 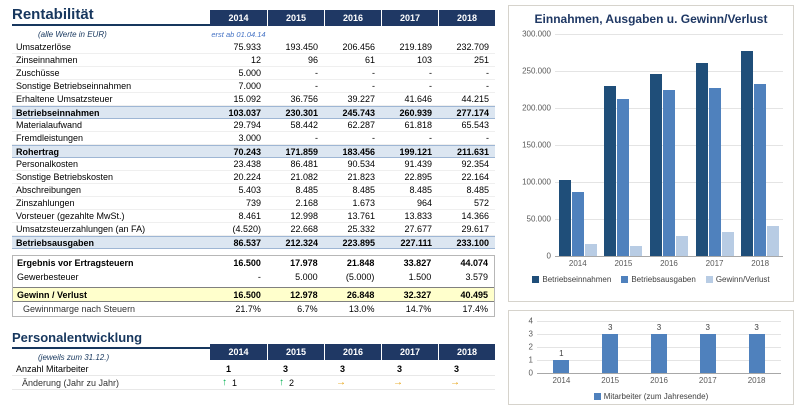 I want to click on cell-value: 1, so click(x=229, y=368).